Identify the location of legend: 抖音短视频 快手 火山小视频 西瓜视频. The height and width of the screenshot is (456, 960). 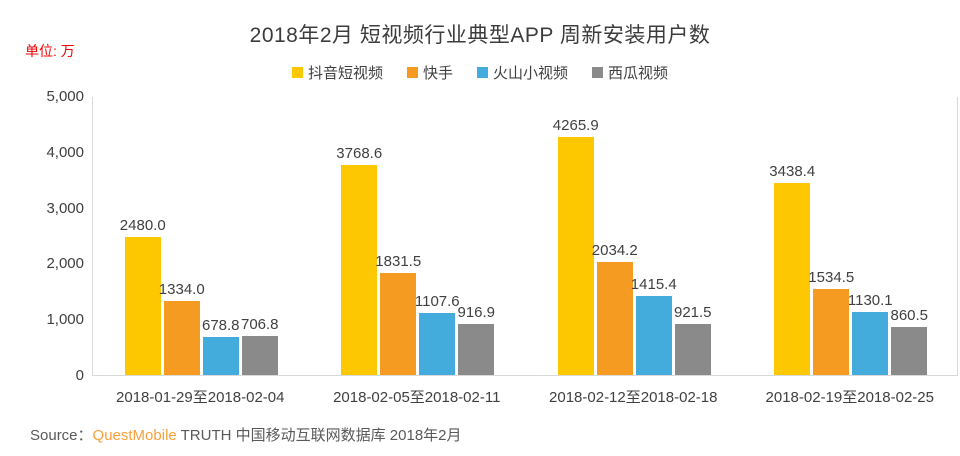
(480, 72).